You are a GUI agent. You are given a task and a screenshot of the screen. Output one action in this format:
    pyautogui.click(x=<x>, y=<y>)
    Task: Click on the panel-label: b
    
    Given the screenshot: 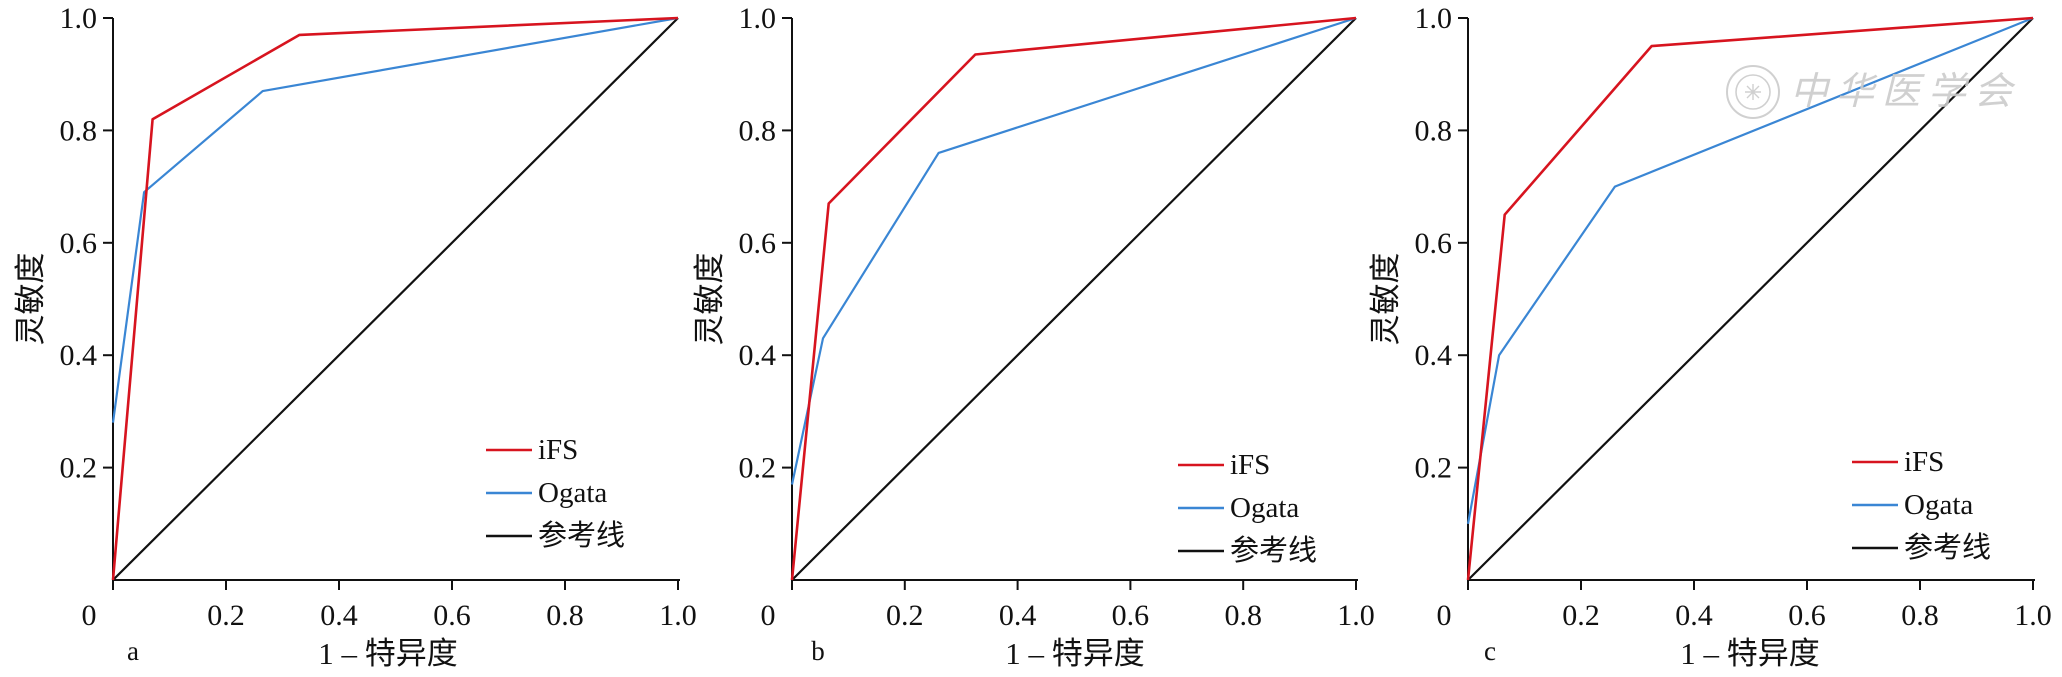 What is the action you would take?
    pyautogui.click(x=818, y=651)
    